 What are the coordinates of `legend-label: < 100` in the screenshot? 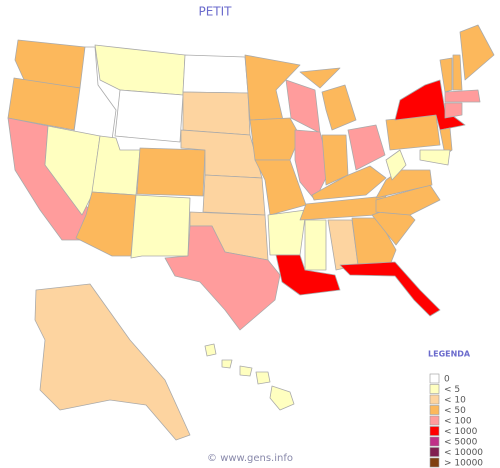 It's located at (458, 422).